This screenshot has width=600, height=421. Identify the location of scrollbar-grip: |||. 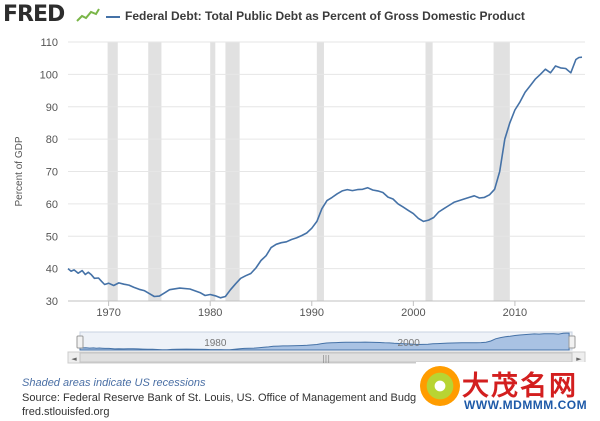
(326, 358).